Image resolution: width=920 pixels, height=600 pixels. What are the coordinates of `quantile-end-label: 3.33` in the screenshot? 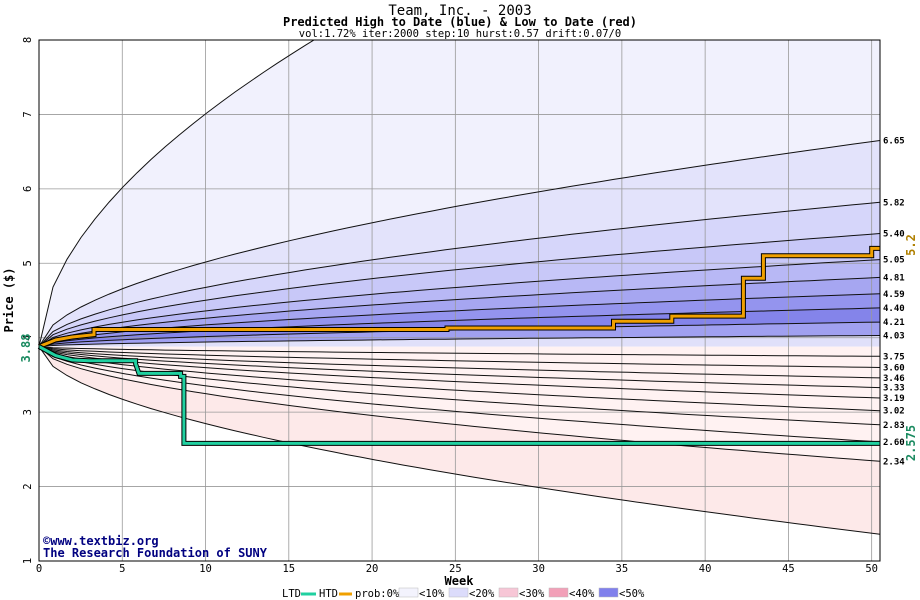 It's located at (894, 389).